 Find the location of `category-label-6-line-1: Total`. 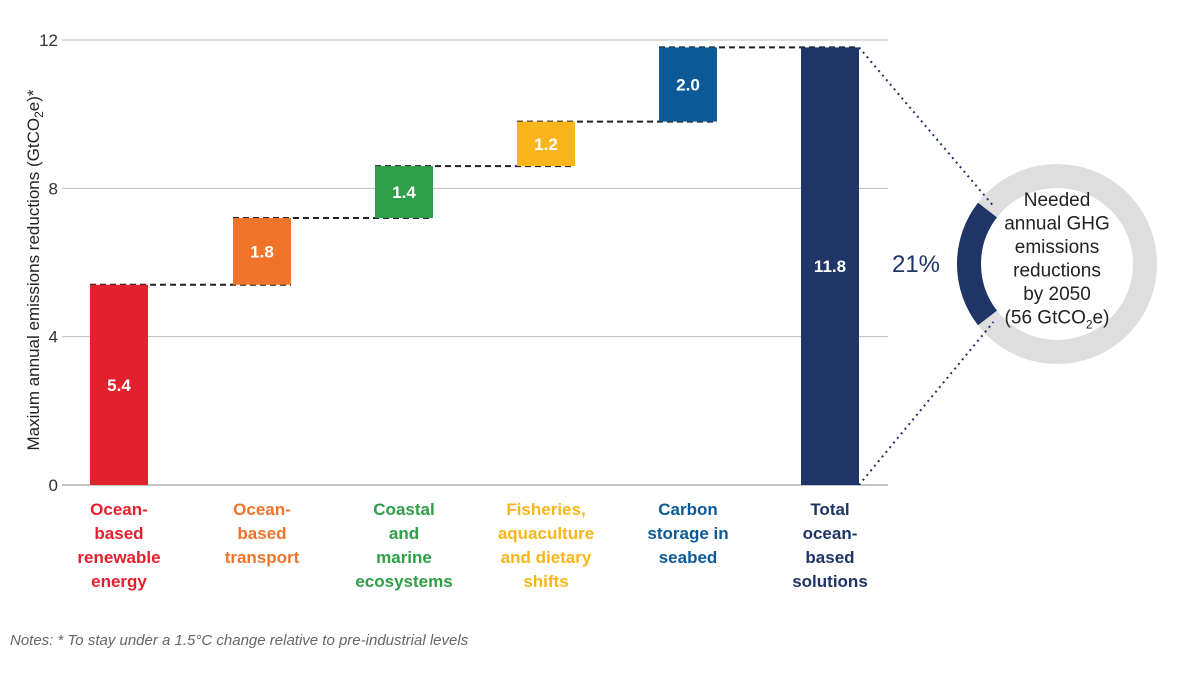

category-label-6-line-1: Total is located at coordinates (829, 509).